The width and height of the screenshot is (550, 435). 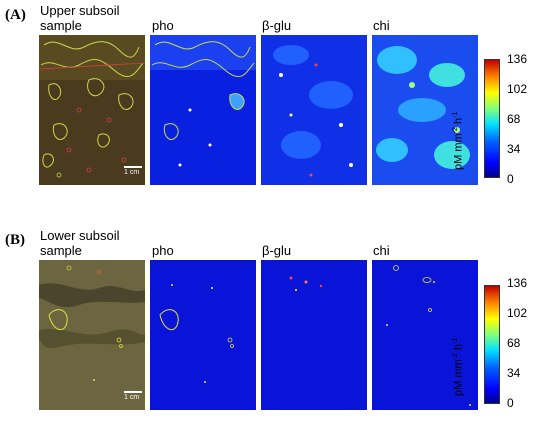 What do you see at coordinates (517, 283) in the screenshot?
I see `colorbar-b-tick: 136` at bounding box center [517, 283].